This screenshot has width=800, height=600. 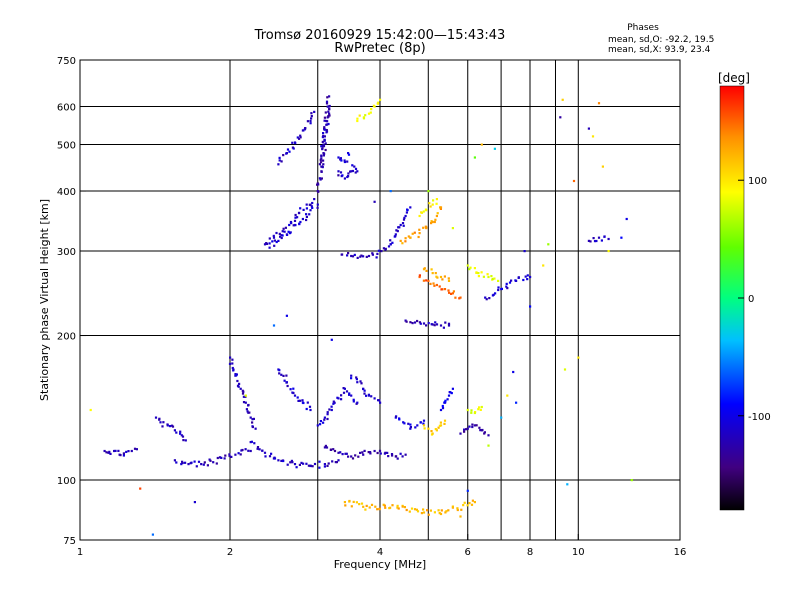 I want to click on colorbar-tick-label: -100, so click(x=759, y=417).